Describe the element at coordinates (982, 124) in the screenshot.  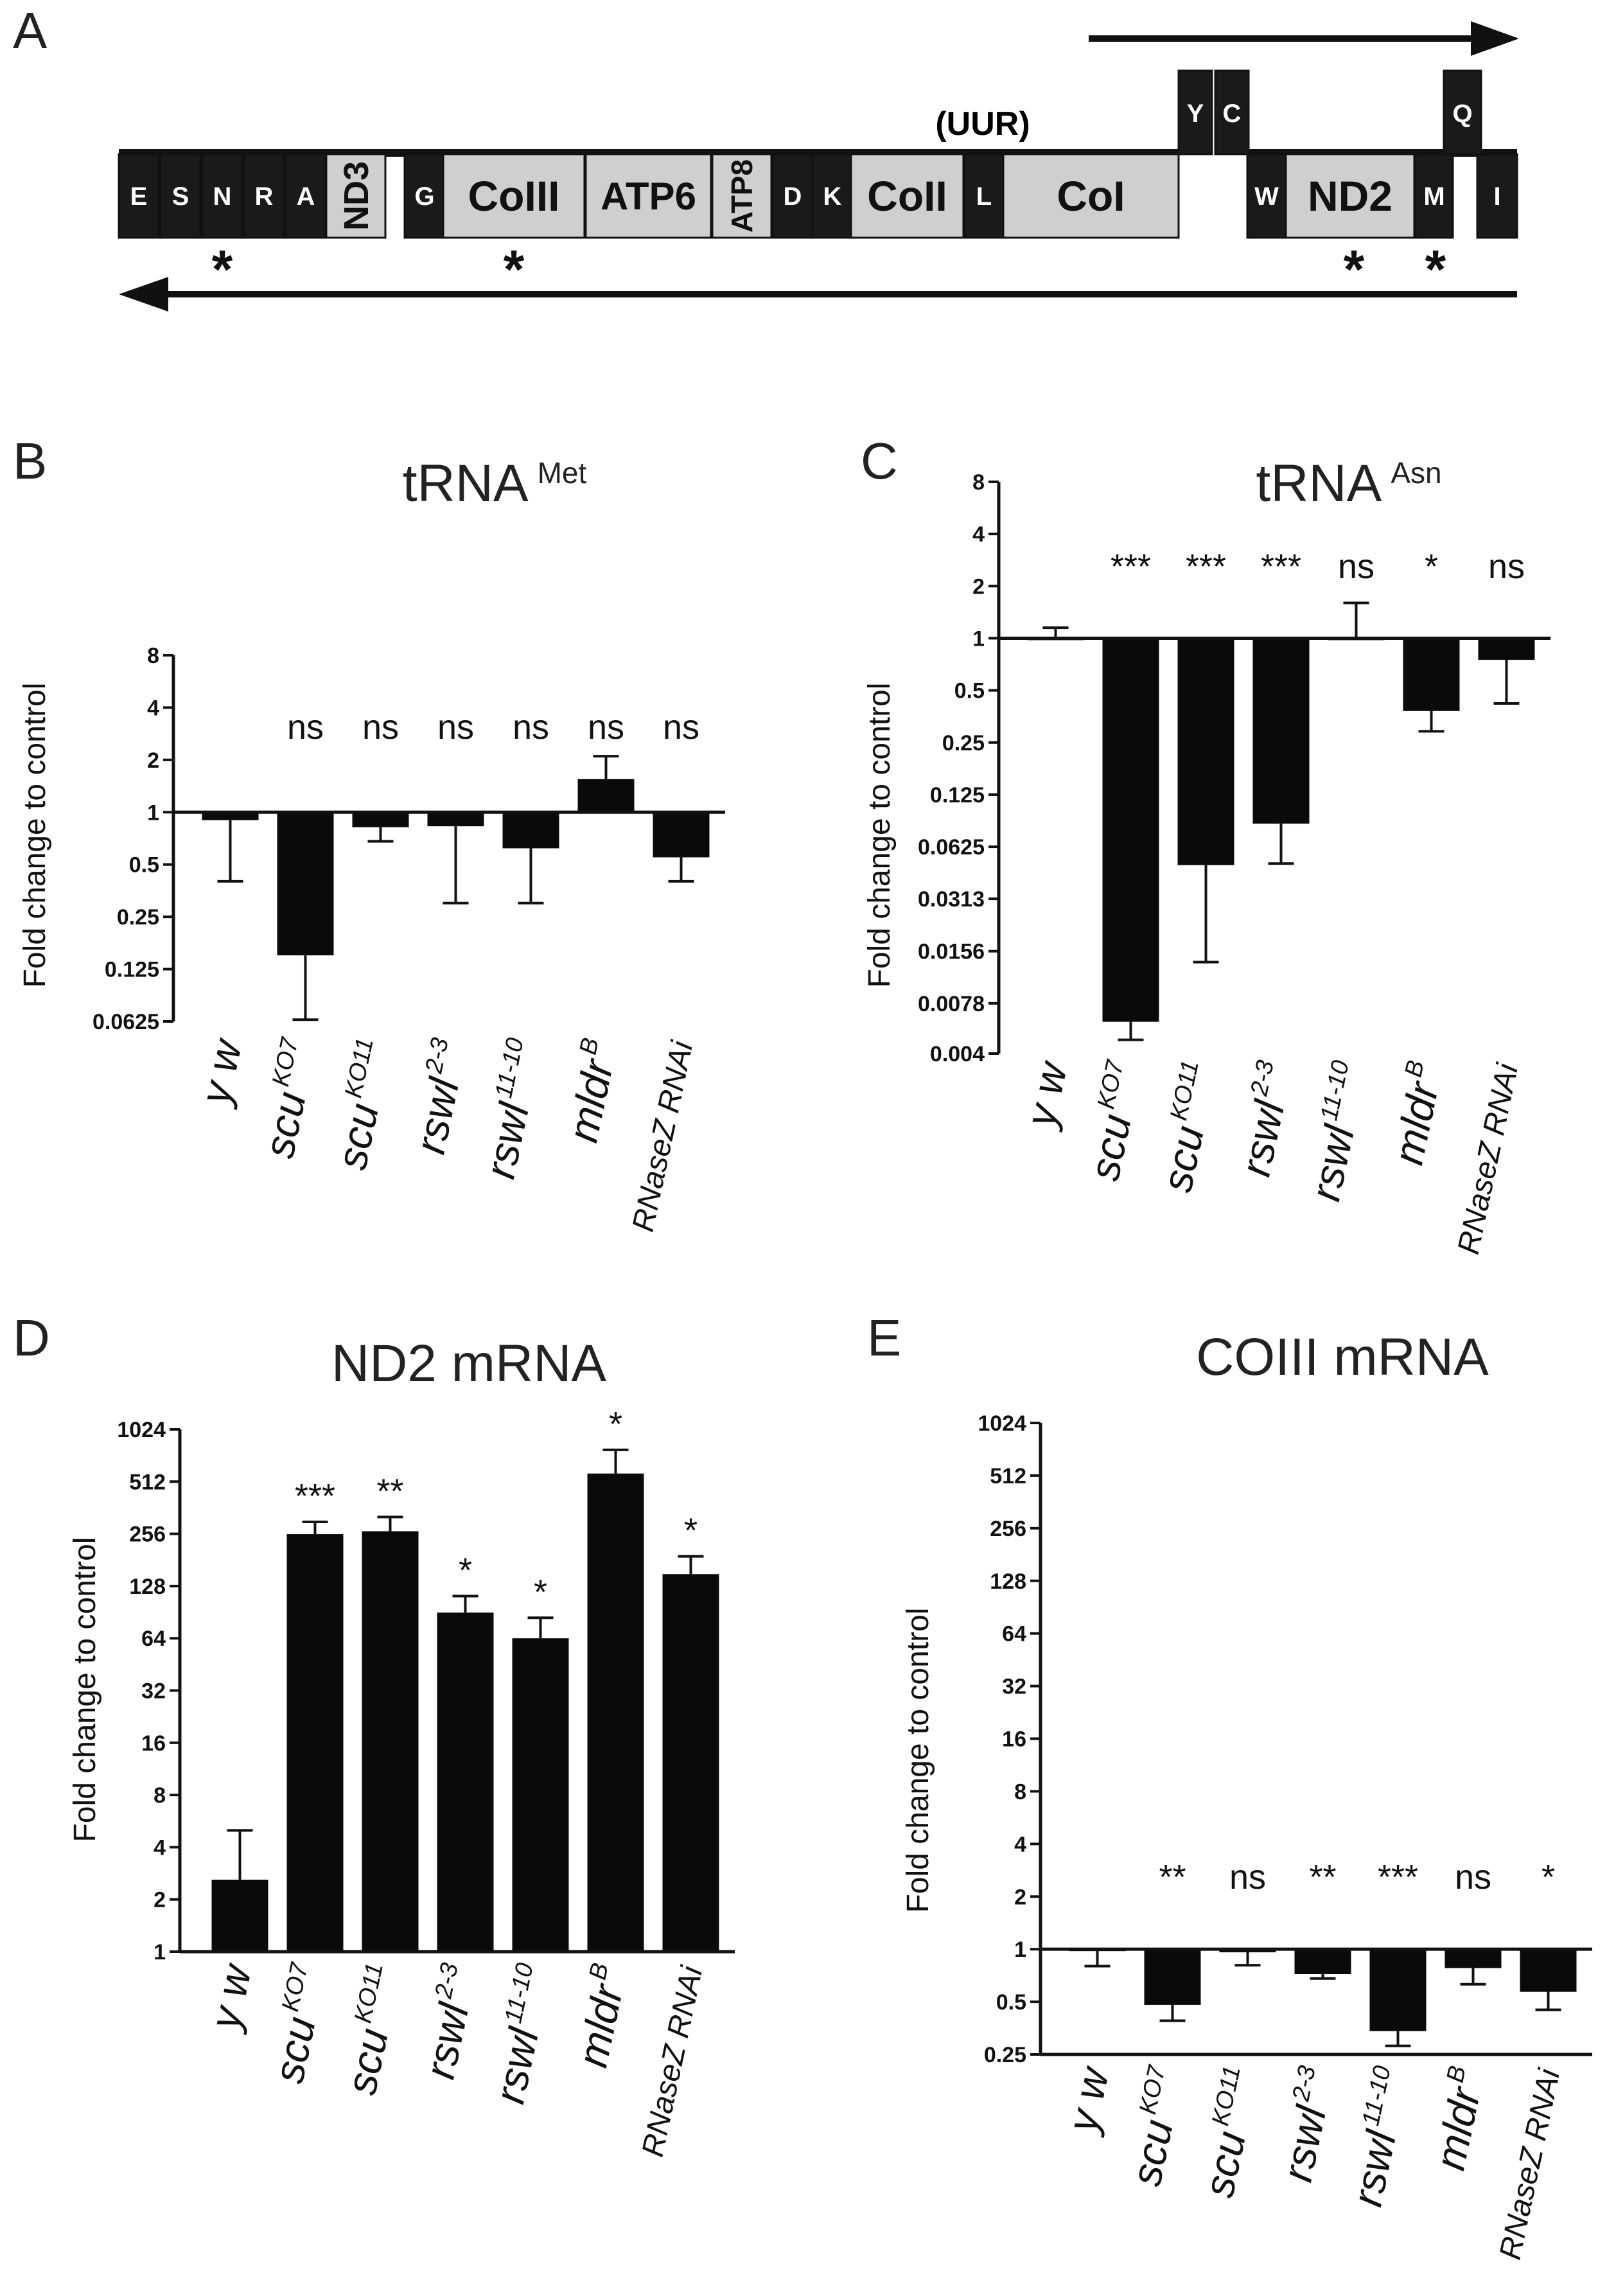
I see `uur-label: (UUR)` at that location.